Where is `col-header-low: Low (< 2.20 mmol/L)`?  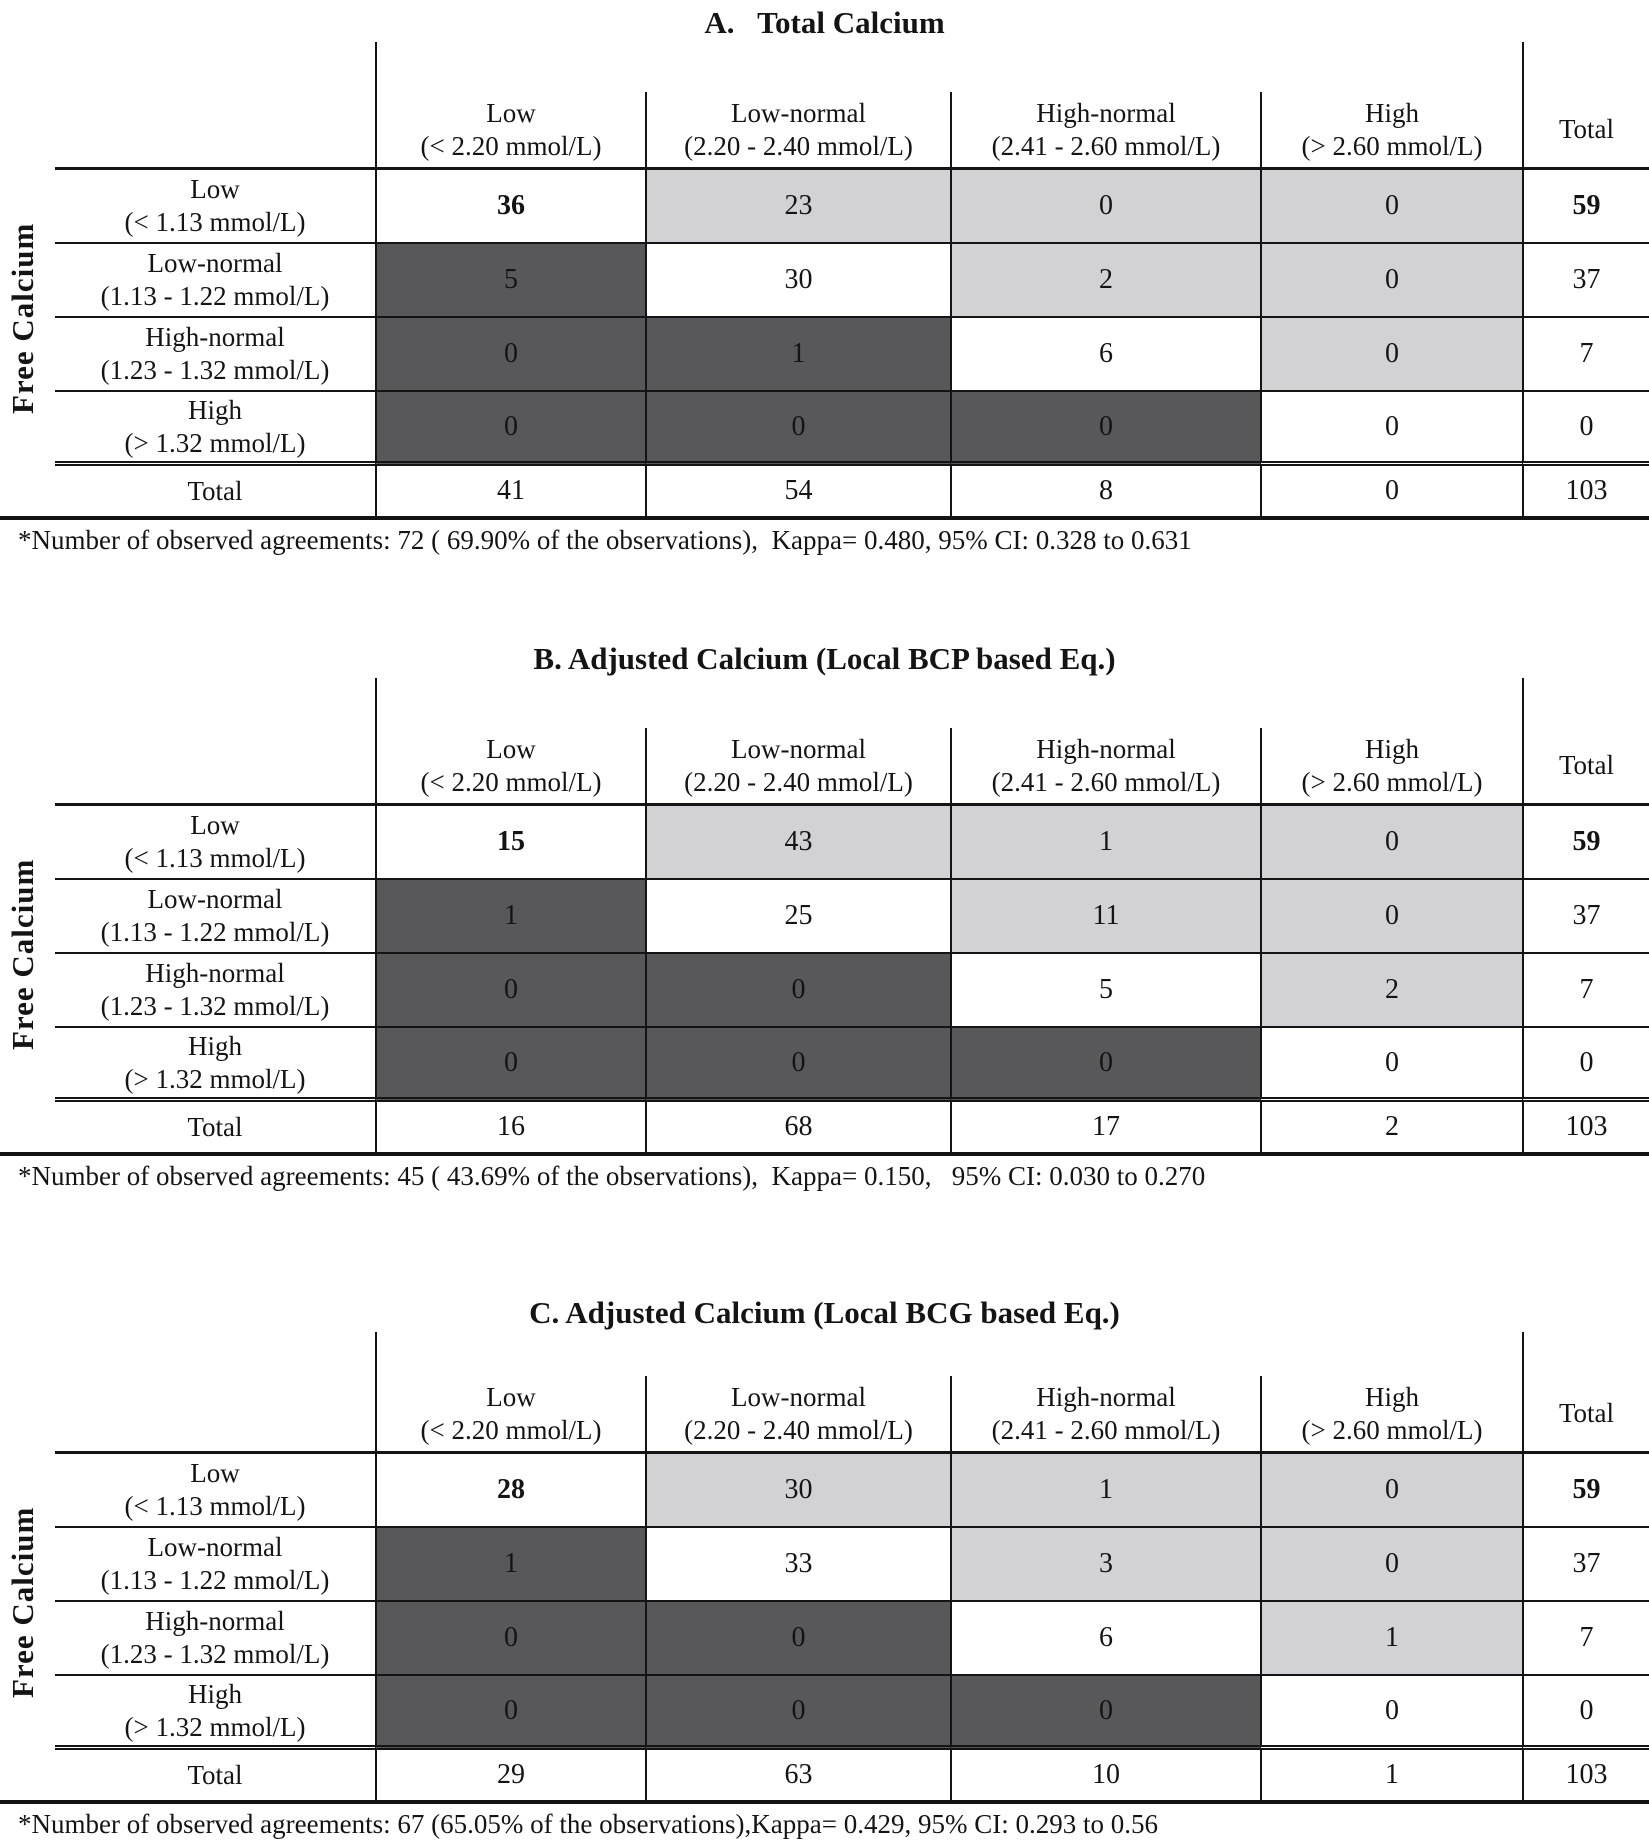
col-header-low: Low (< 2.20 mmol/L) is located at coordinates (510, 1415).